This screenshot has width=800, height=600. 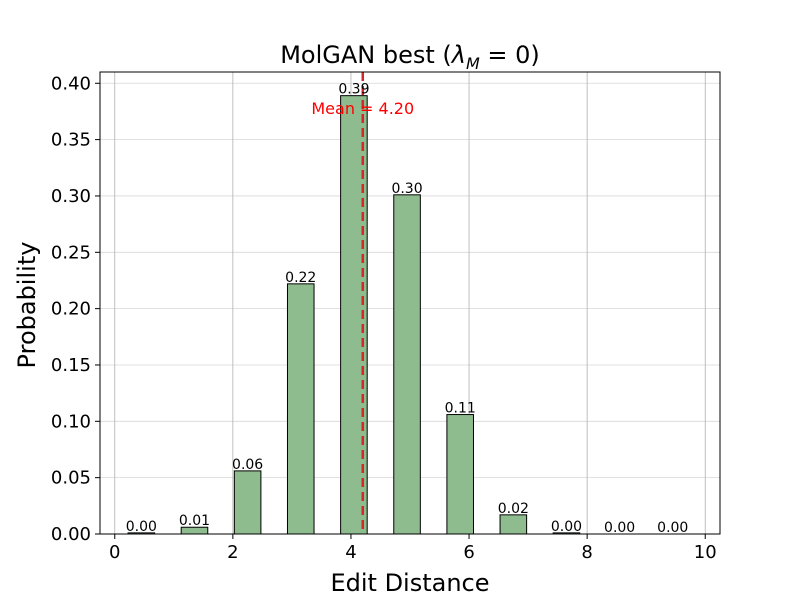 What do you see at coordinates (71, 83) in the screenshot?
I see `y-tick-label: 0.40` at bounding box center [71, 83].